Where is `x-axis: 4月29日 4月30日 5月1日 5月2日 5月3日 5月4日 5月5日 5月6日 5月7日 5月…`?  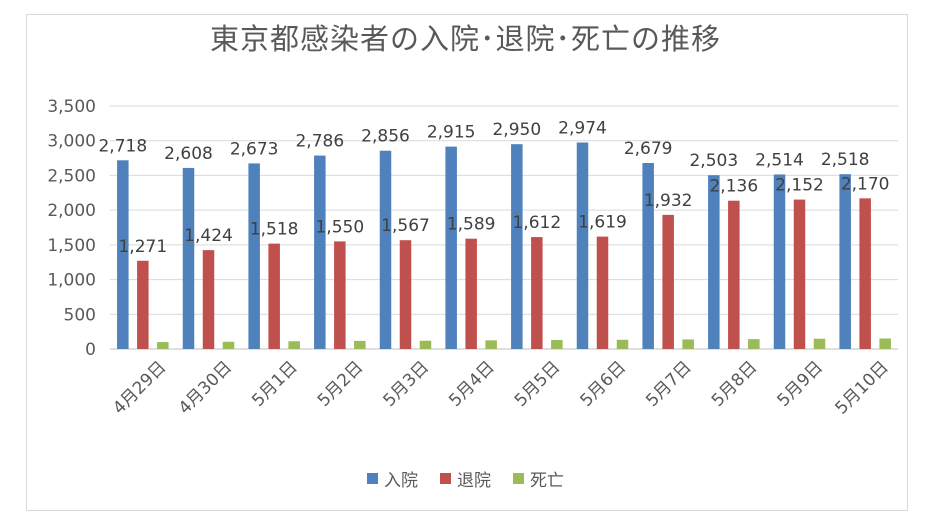
x-axis: 4月29日 4月30日 5月1日 5月2日 5月3日 5月4日 5月5日 5月6日 5月7日 5月… is located at coordinates (500, 387).